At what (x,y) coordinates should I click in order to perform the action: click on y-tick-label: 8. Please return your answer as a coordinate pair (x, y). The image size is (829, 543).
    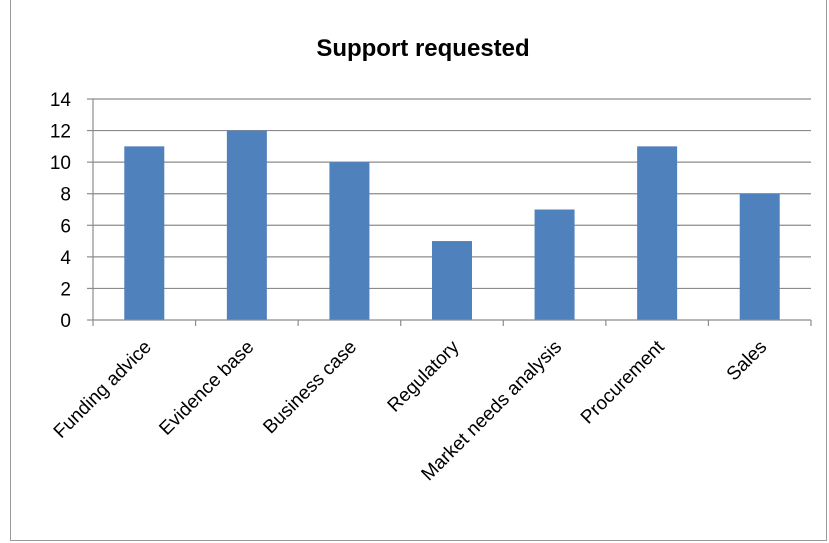
    Looking at the image, I should click on (65, 195).